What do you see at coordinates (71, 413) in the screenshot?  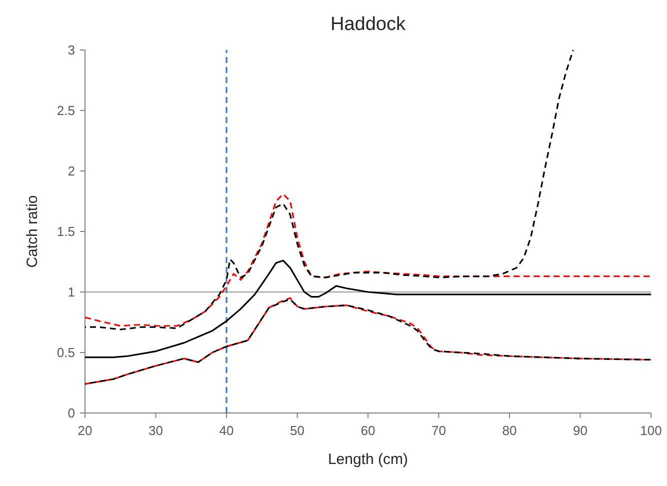 I see `y-tick-label: 0` at bounding box center [71, 413].